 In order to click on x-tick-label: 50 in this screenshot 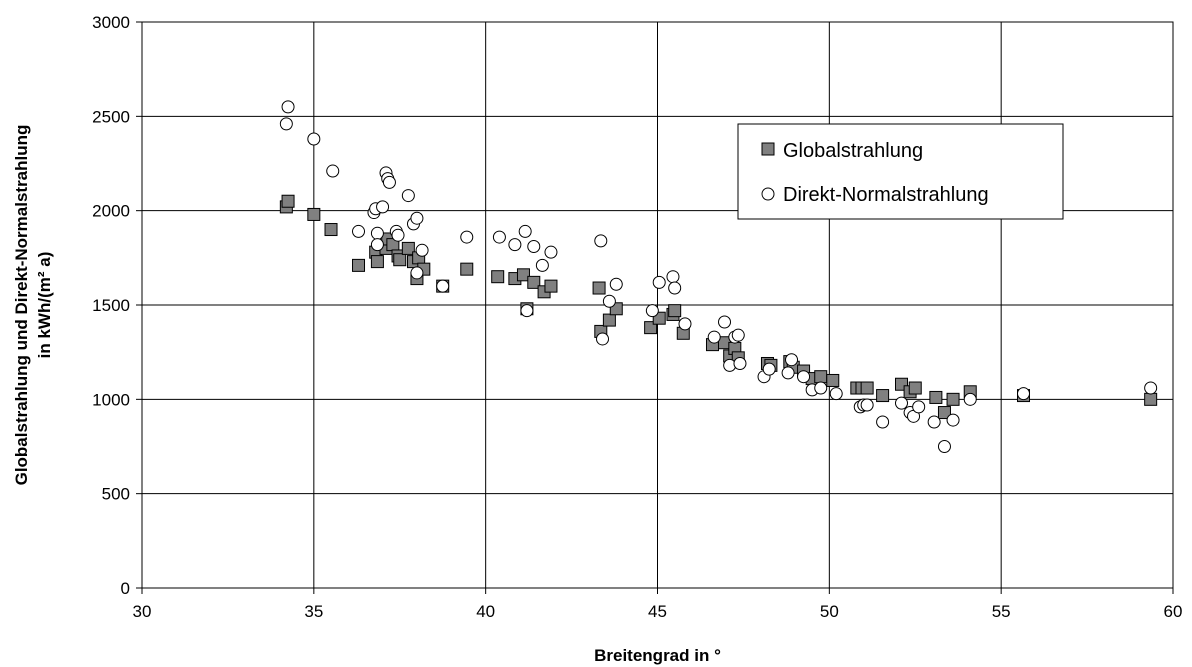, I will do `click(829, 611)`.